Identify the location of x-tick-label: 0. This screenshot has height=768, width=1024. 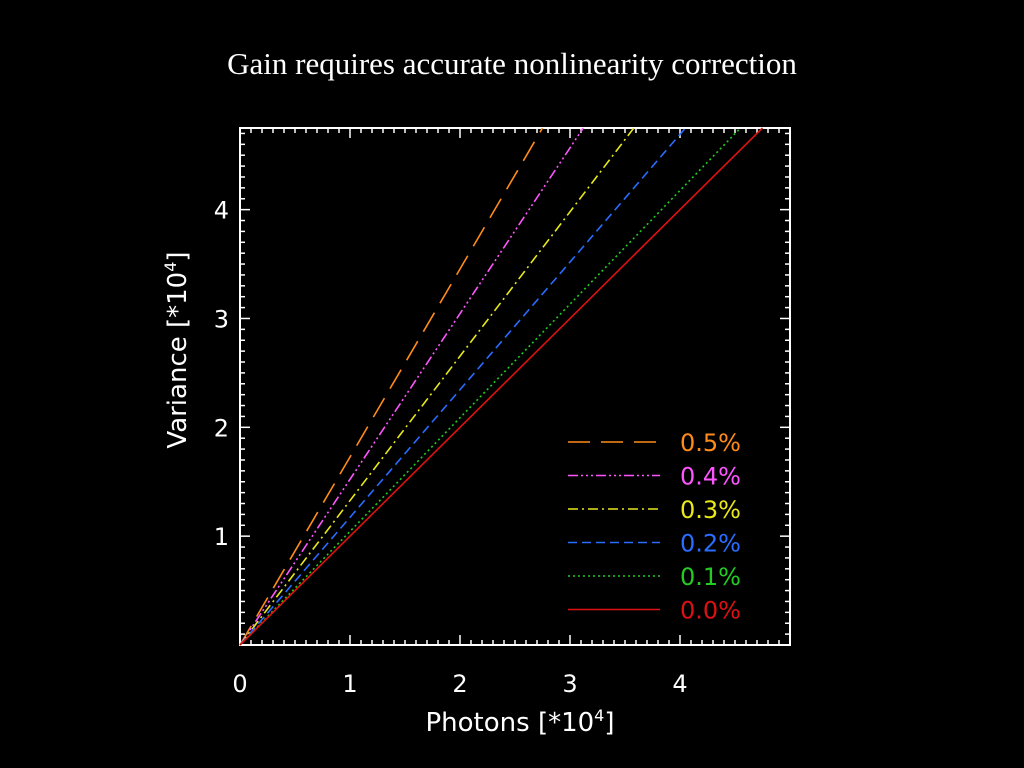
(239, 684).